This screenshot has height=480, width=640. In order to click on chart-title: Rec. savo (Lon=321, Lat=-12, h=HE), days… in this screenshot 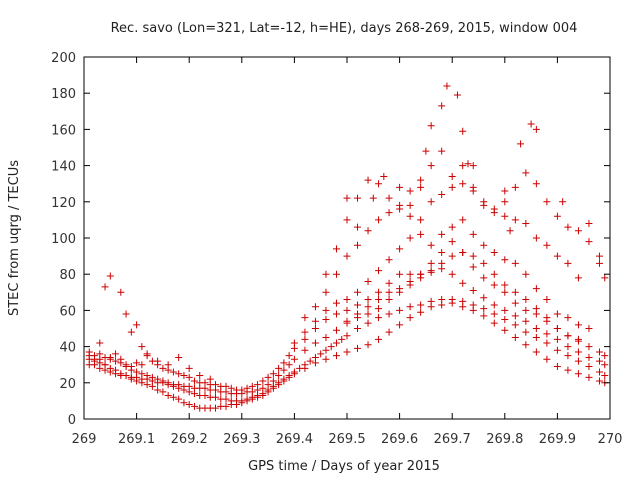, I will do `click(344, 28)`.